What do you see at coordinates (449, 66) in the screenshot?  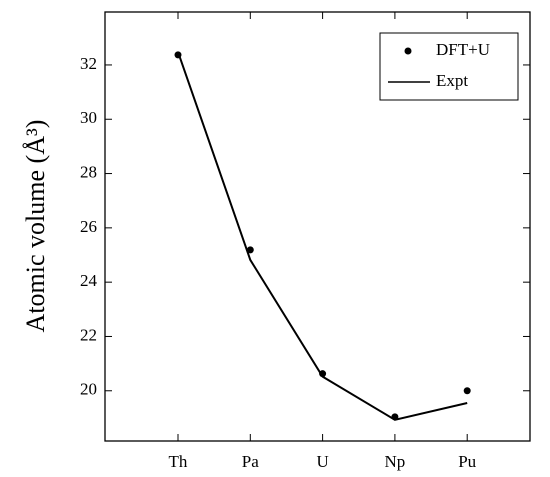 I see `legend-box` at bounding box center [449, 66].